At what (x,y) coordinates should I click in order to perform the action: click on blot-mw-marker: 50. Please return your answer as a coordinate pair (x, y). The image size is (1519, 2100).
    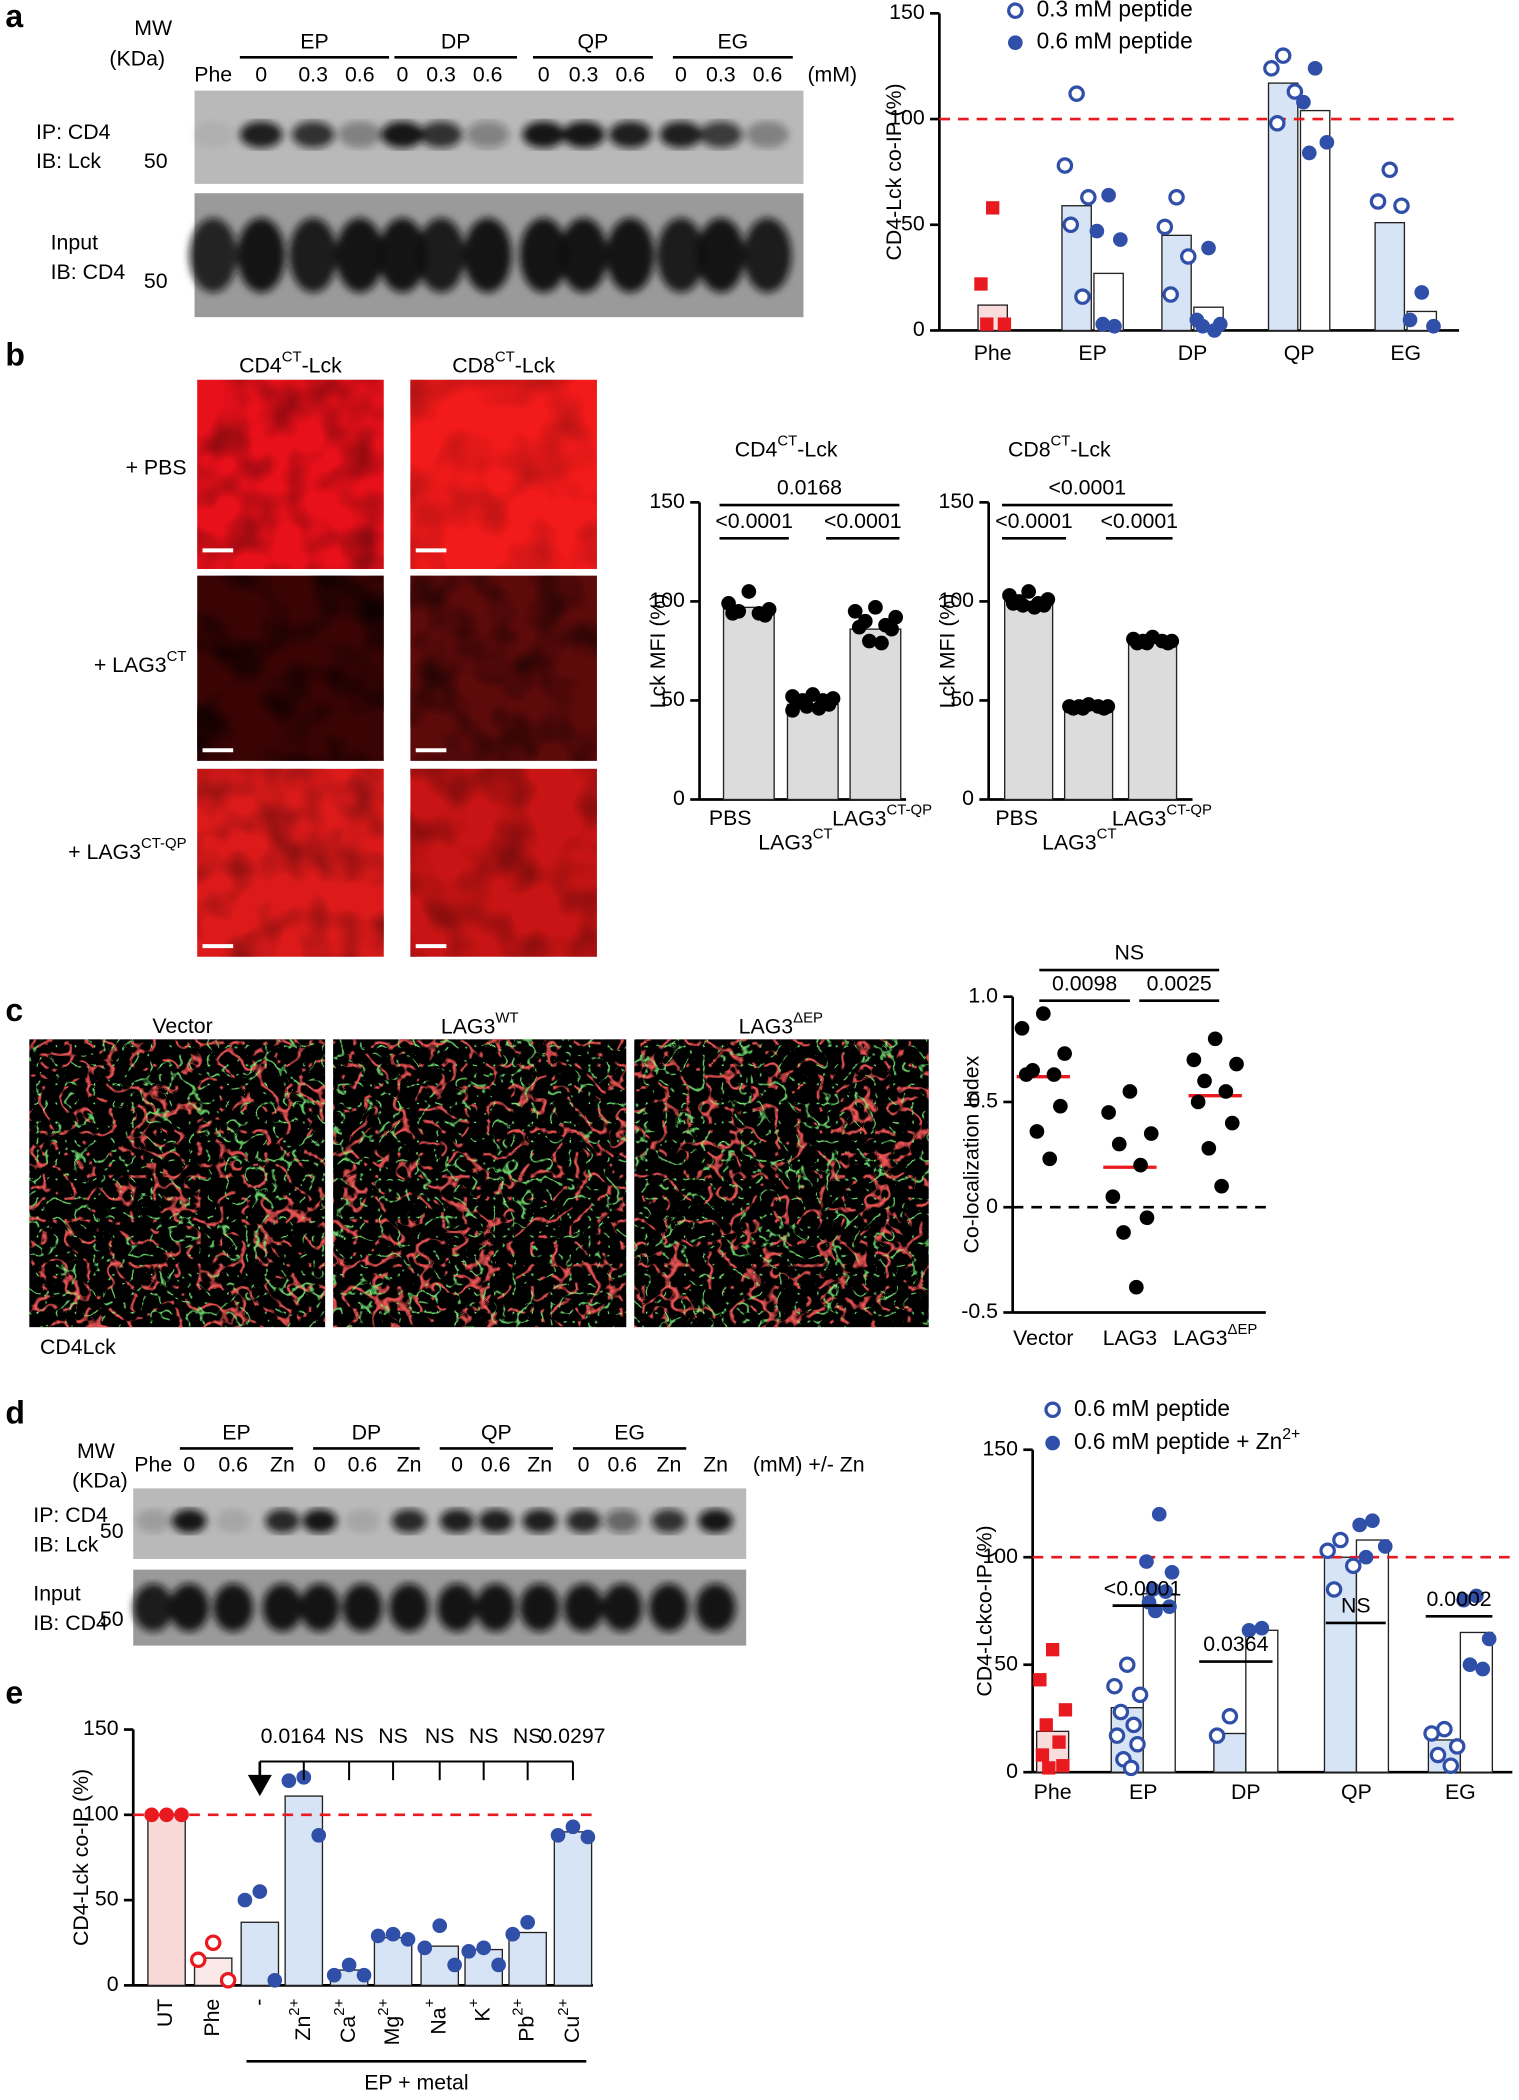
    Looking at the image, I should click on (112, 1531).